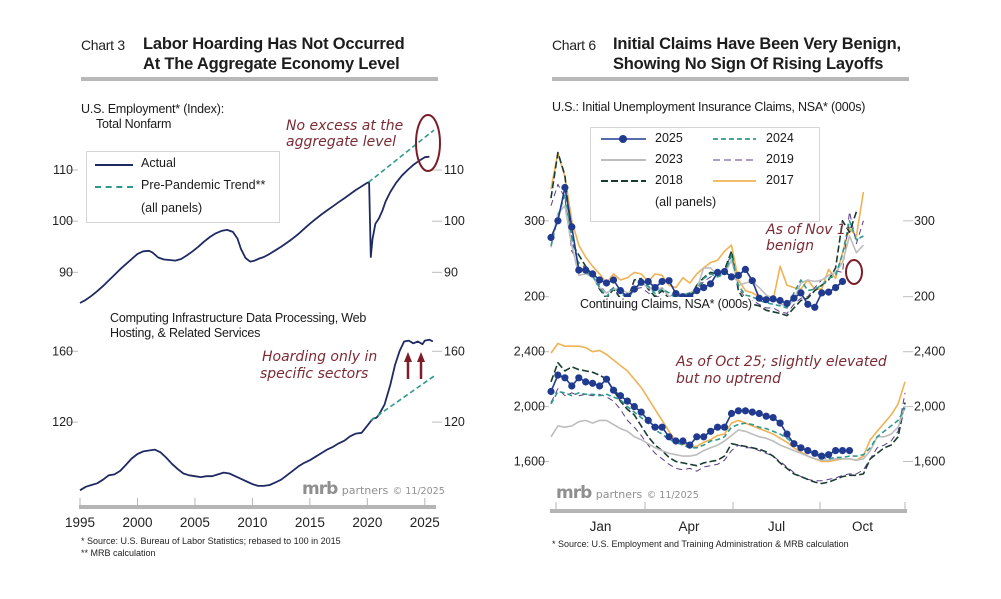 The width and height of the screenshot is (1001, 599). Describe the element at coordinates (924, 297) in the screenshot. I see `y-tick-label-right: 200` at that location.